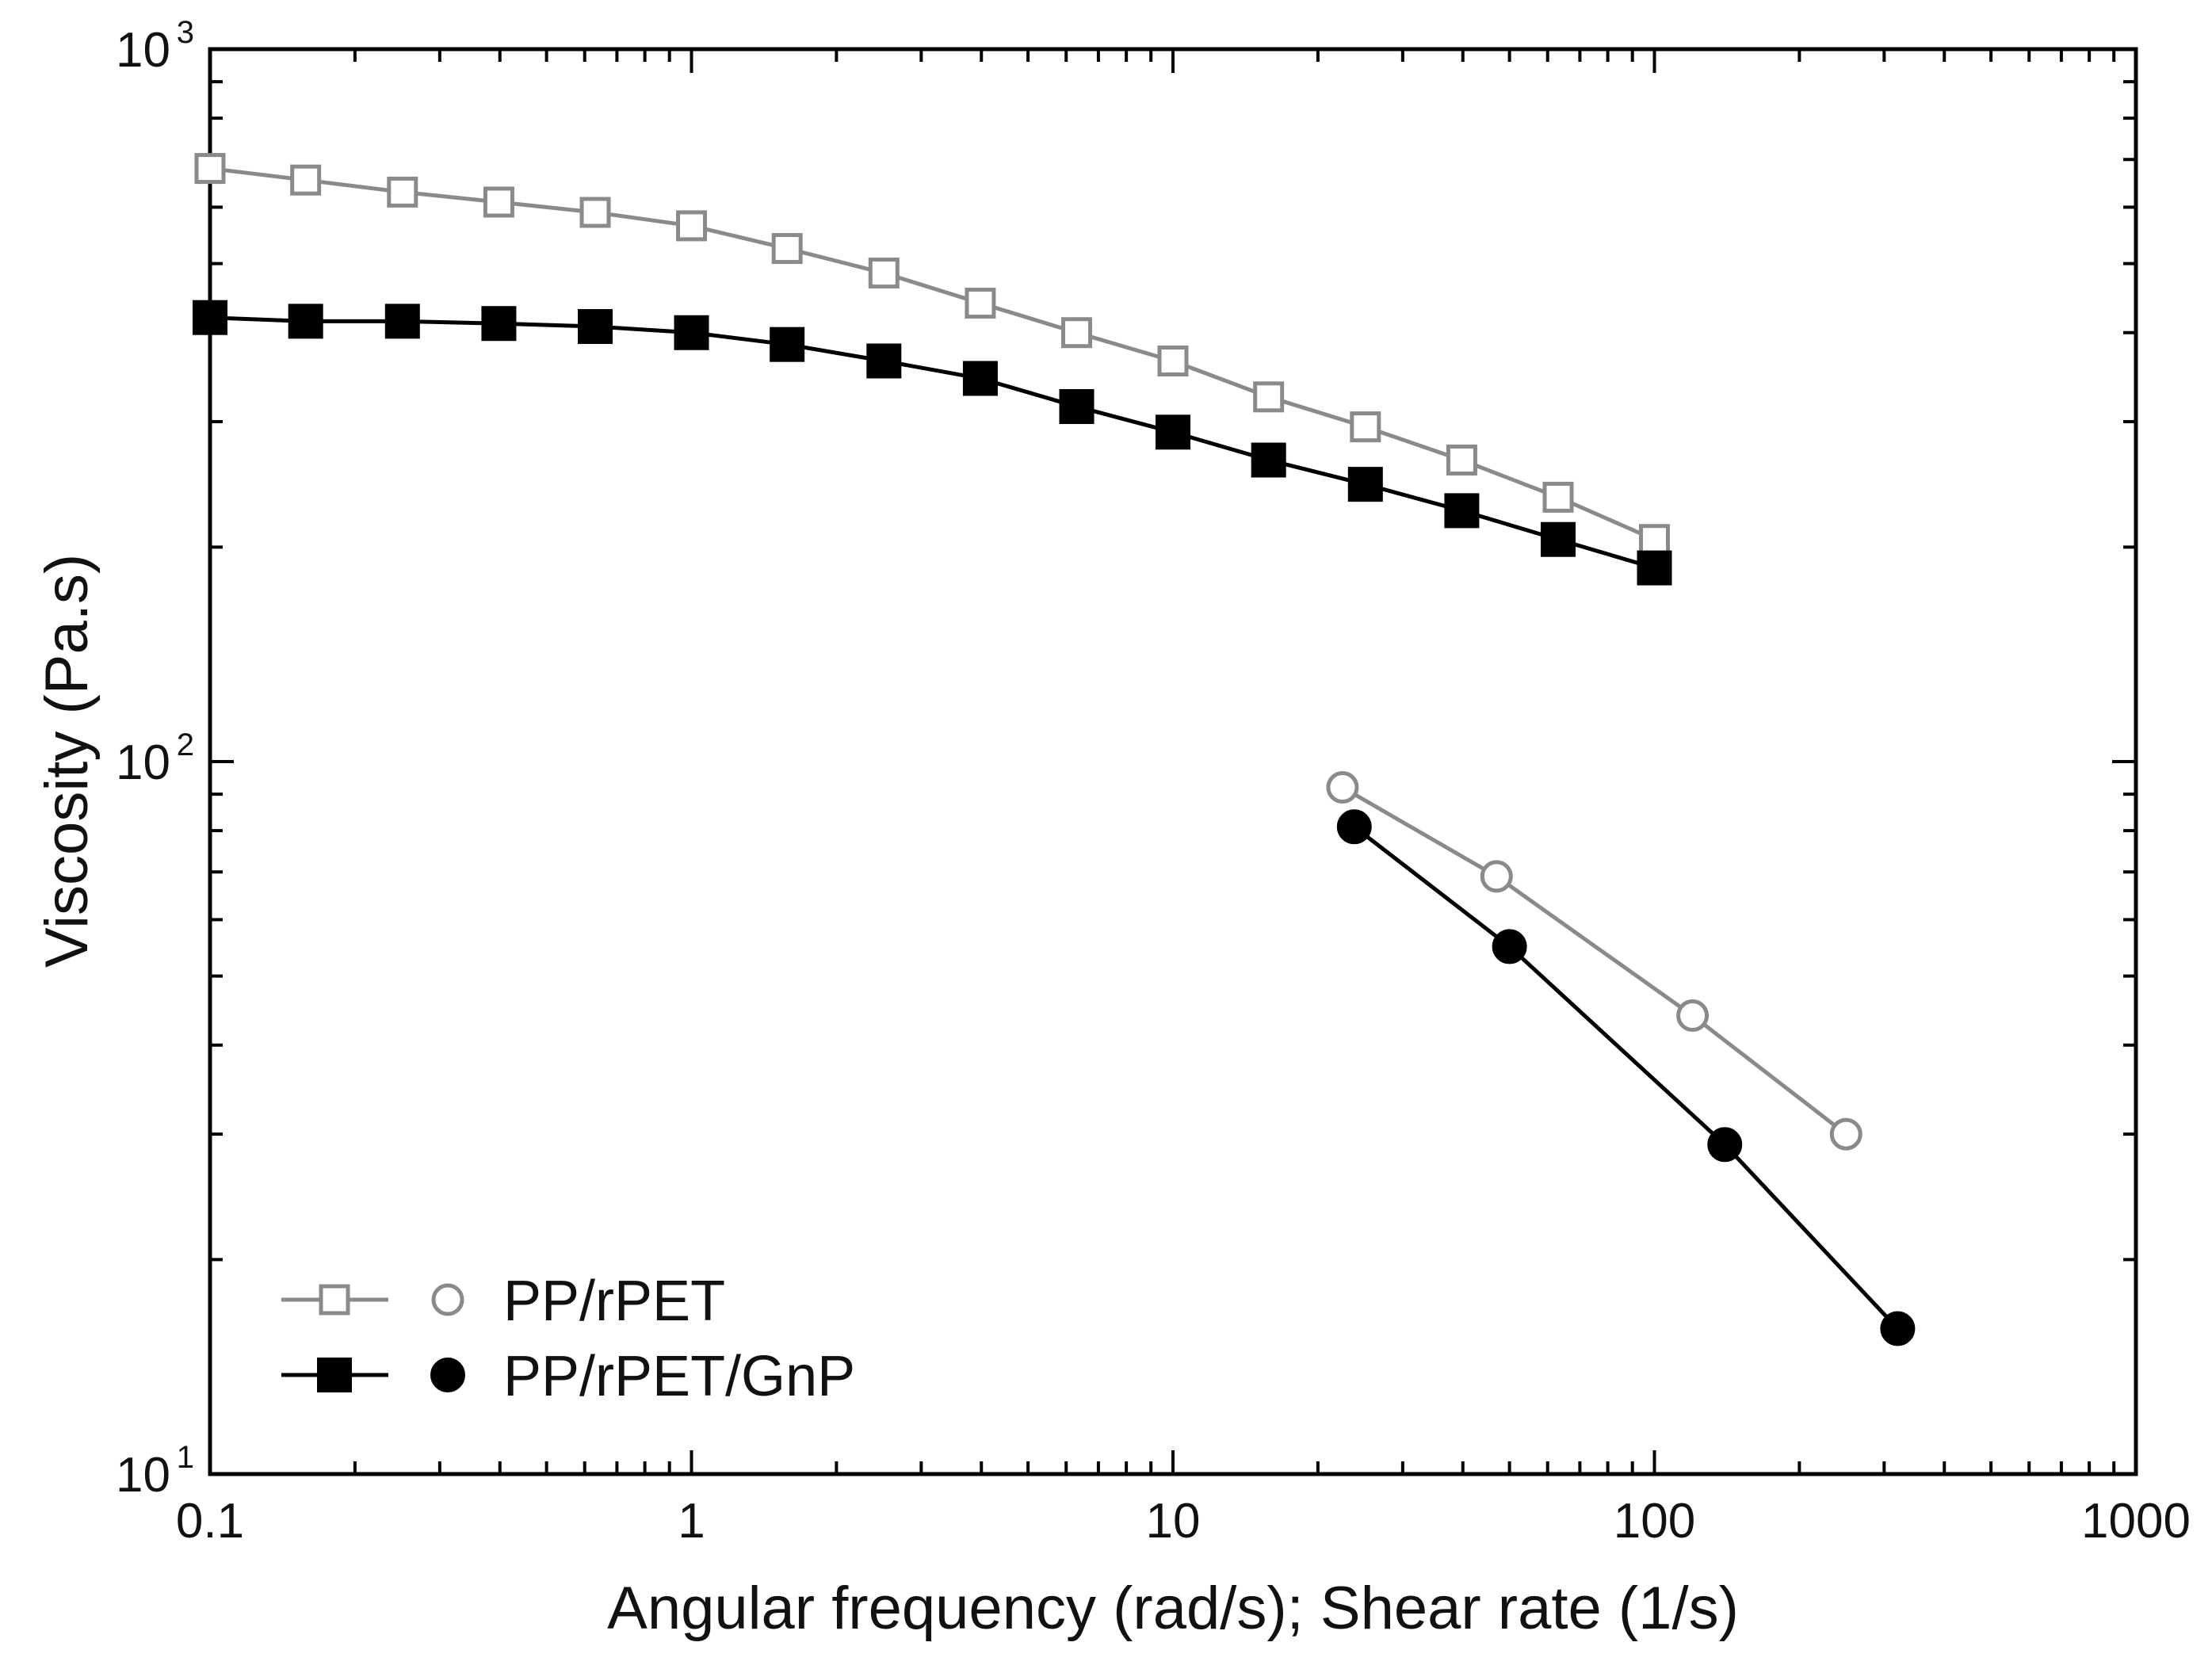 The height and width of the screenshot is (1669, 2212). I want to click on legend: PP/rPET PP/rPET/GnP, so click(568, 1339).